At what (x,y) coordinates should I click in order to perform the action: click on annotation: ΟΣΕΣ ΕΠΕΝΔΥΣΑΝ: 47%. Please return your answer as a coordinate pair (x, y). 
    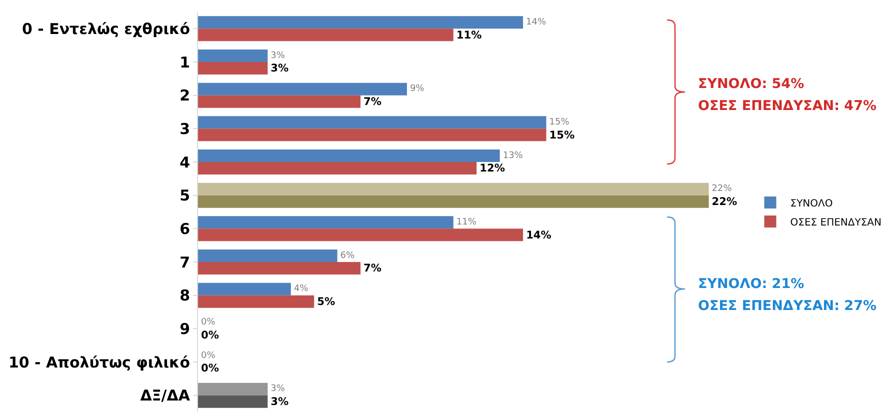
    Looking at the image, I should click on (787, 106).